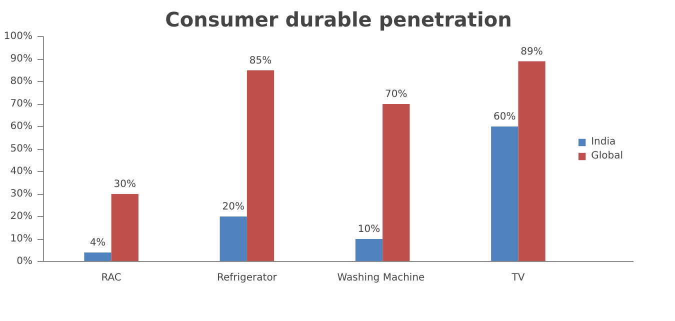 The height and width of the screenshot is (321, 675). What do you see at coordinates (125, 184) in the screenshot?
I see `data-label: 30%` at bounding box center [125, 184].